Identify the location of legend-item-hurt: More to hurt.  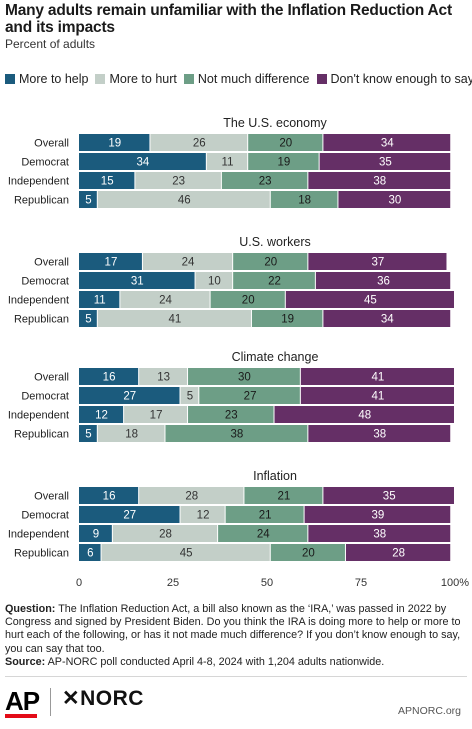
(136, 79).